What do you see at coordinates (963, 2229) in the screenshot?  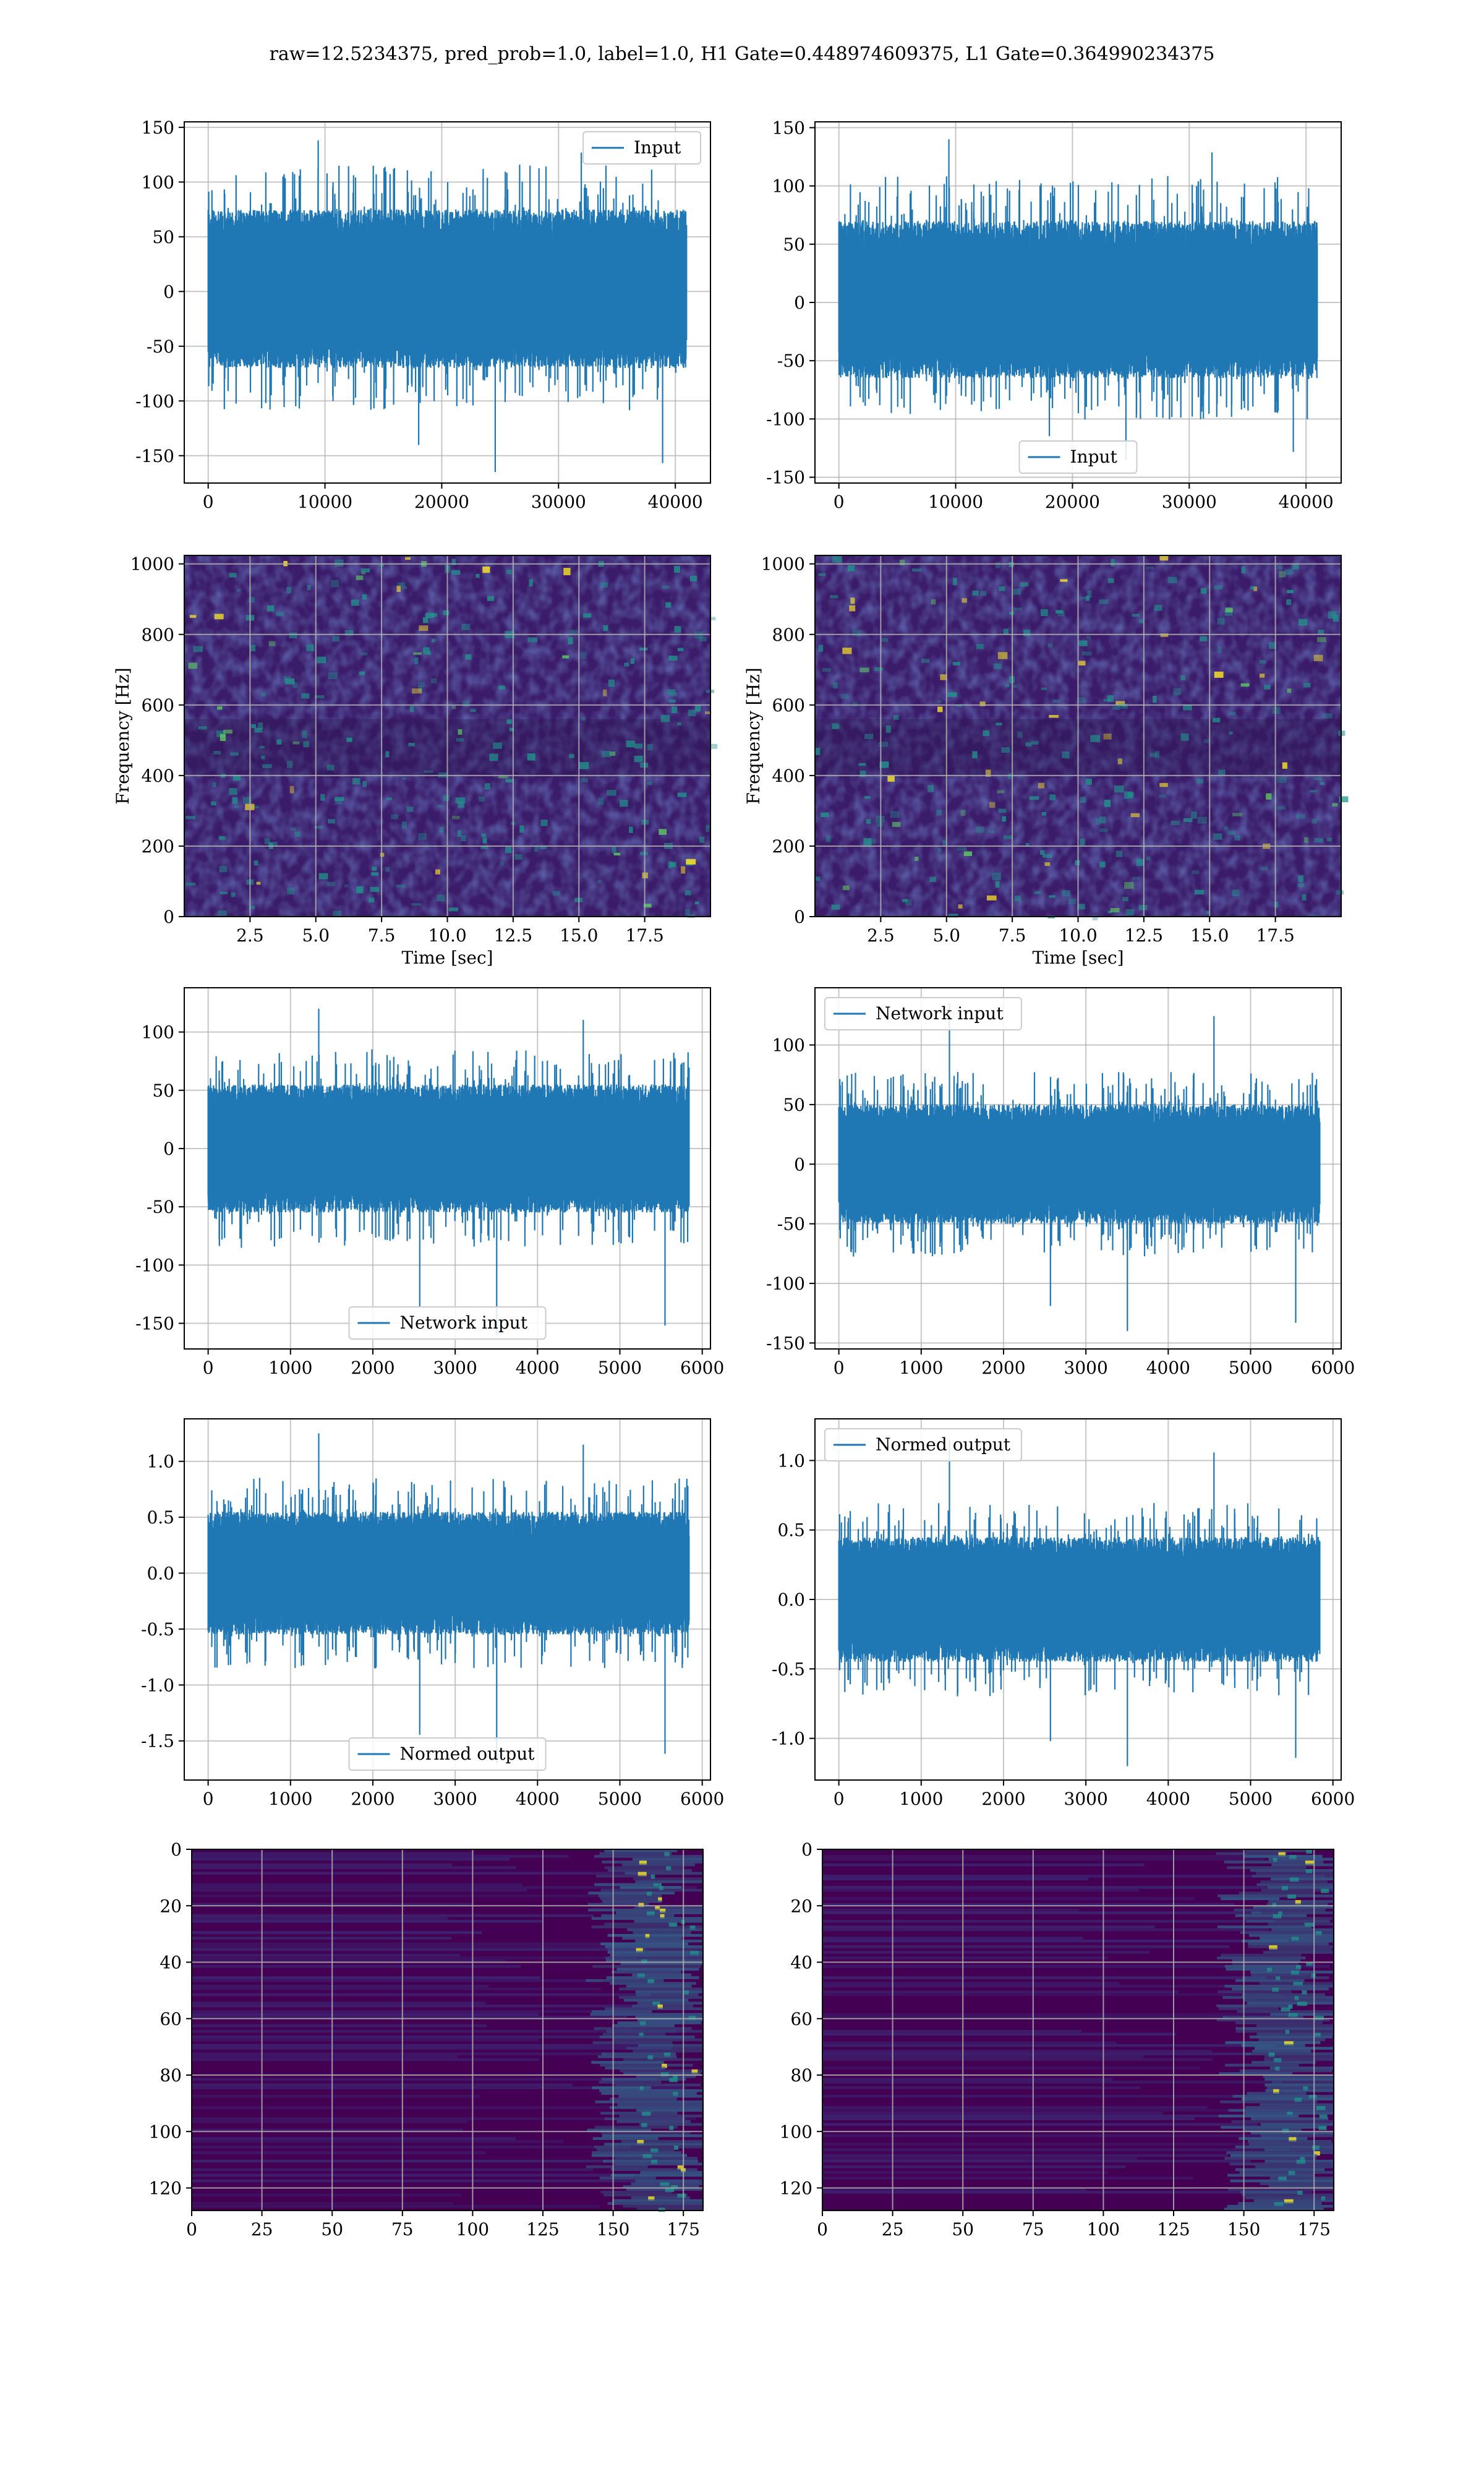 I see `x-tick-label: 50` at bounding box center [963, 2229].